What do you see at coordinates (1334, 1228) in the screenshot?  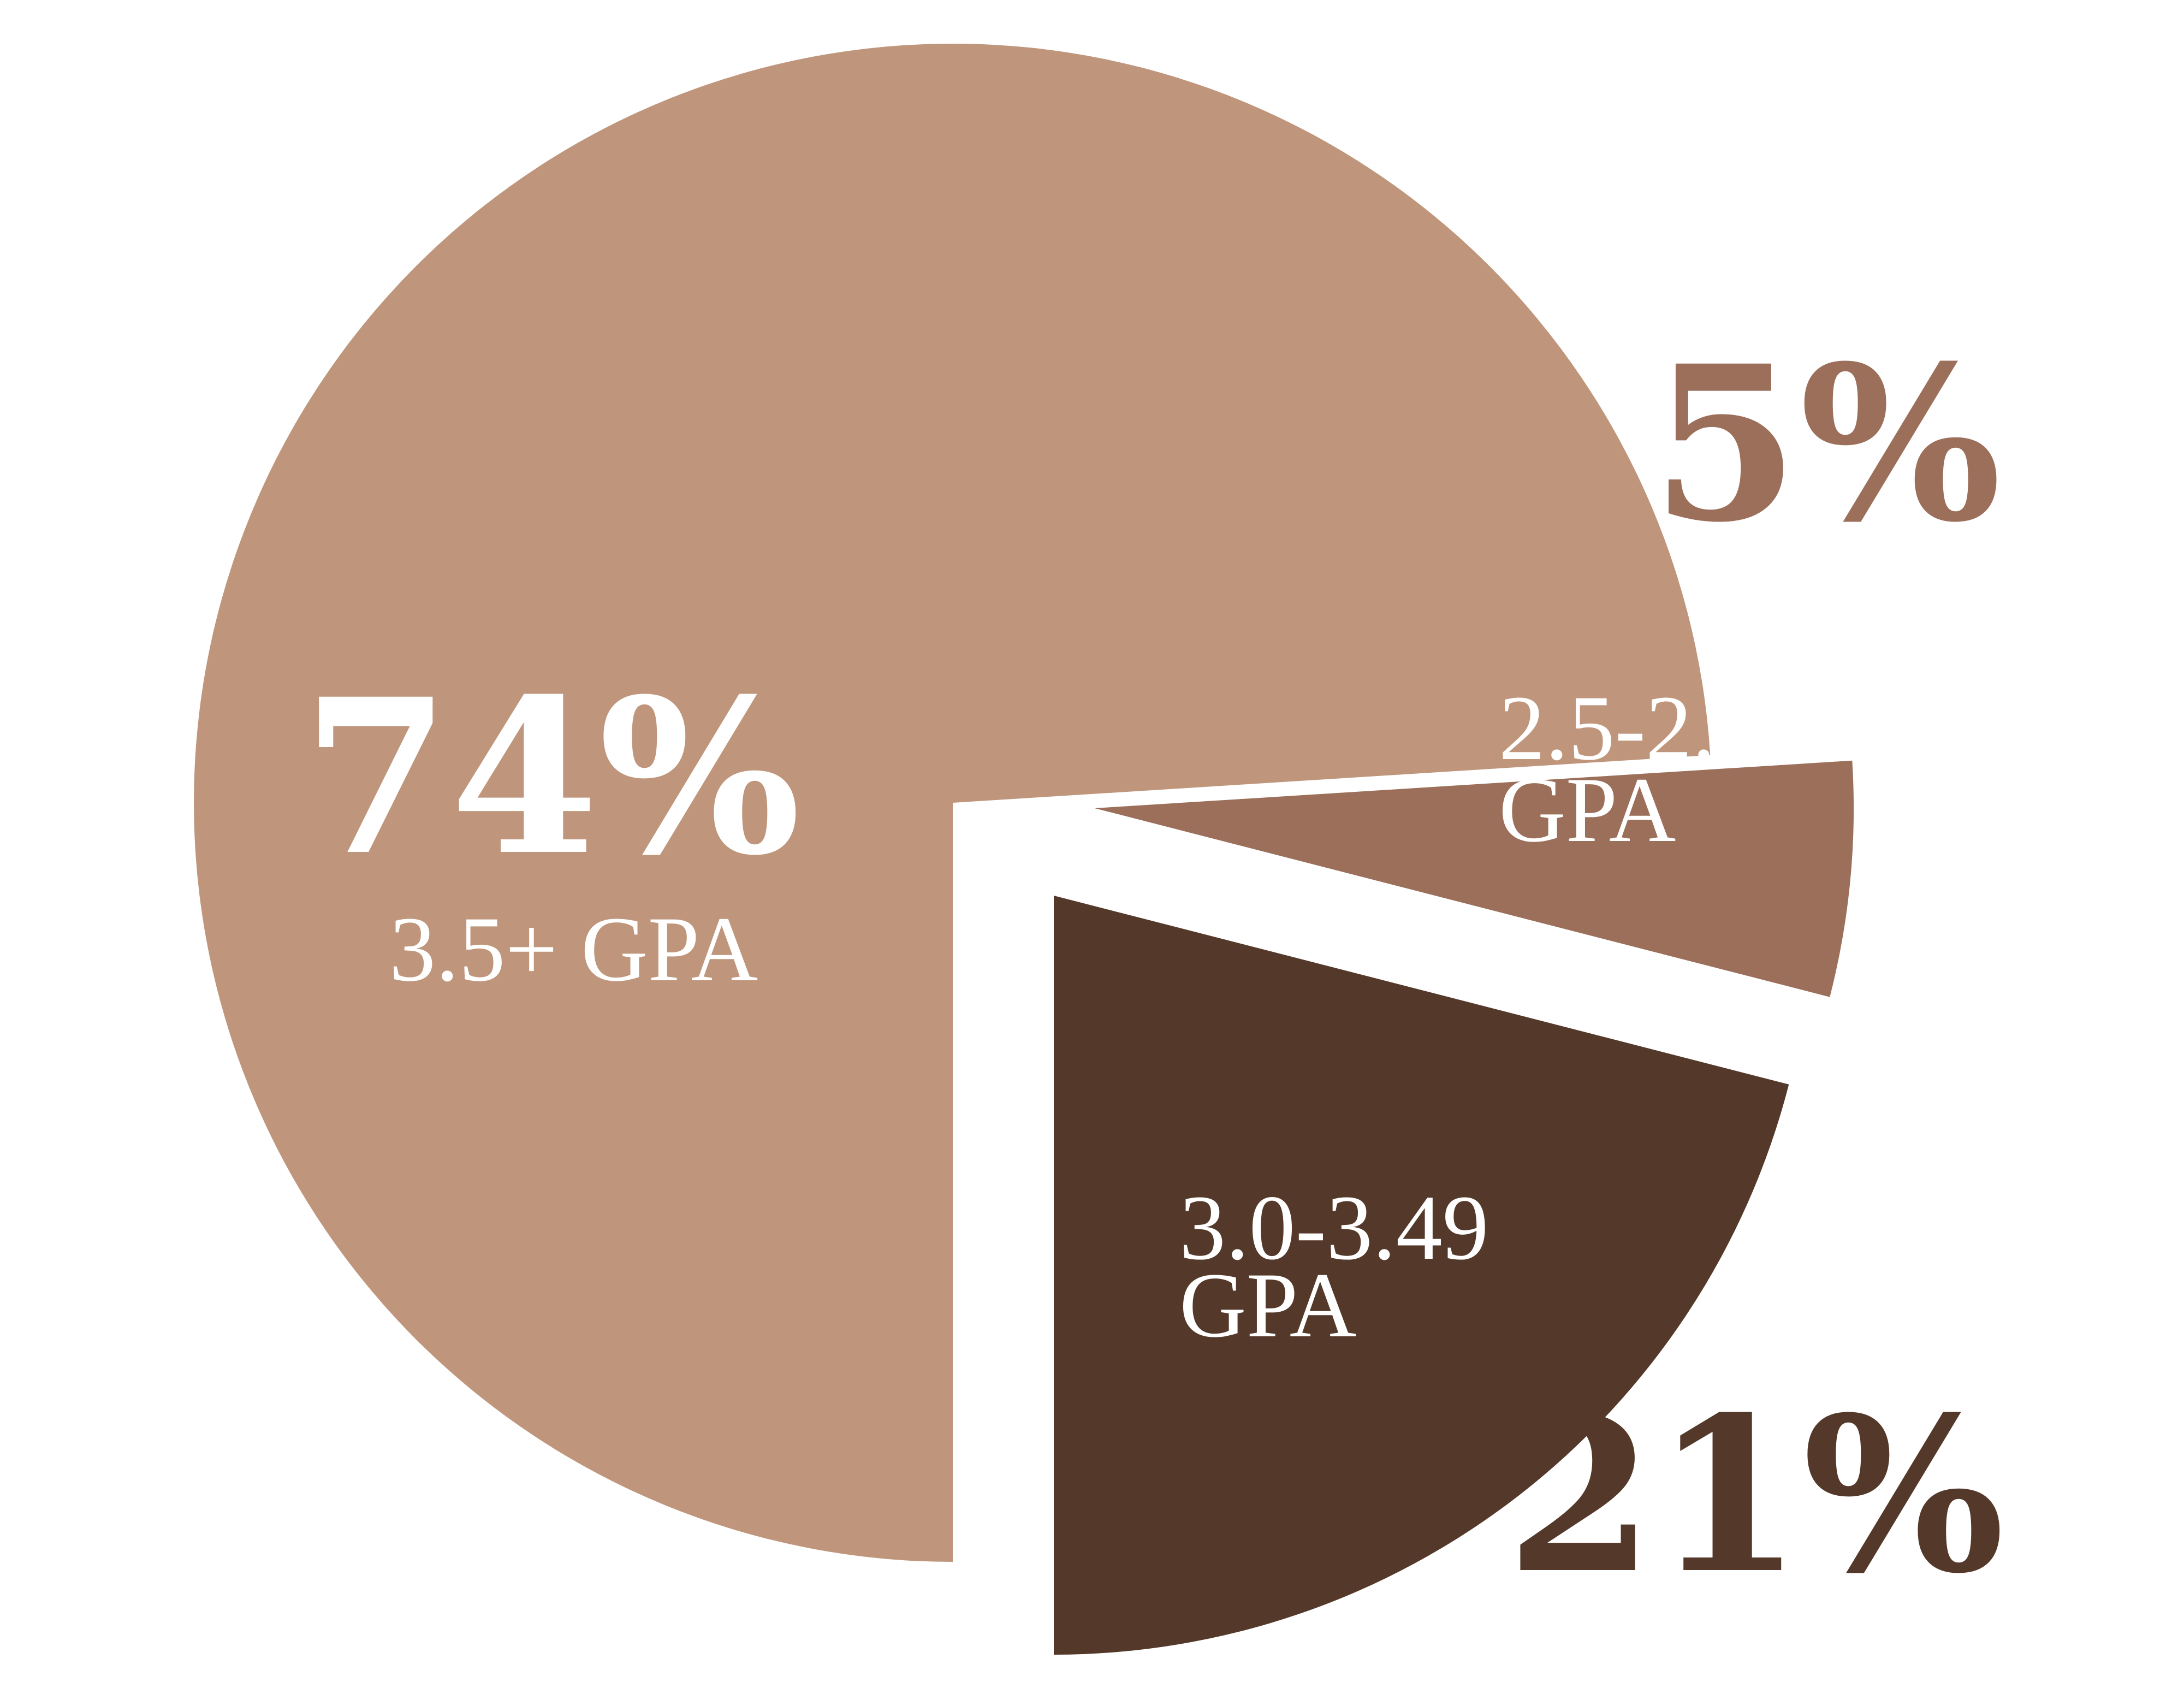 I see `slice-category-label-3-0-3-49-range: 3.0-3.49` at bounding box center [1334, 1228].